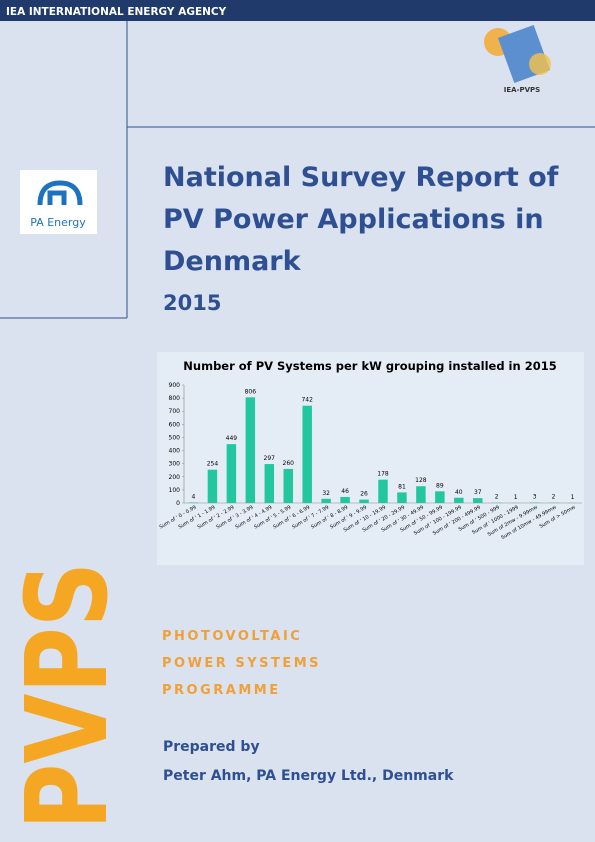  What do you see at coordinates (211, 747) in the screenshot?
I see `prepared-label: Prepared by` at bounding box center [211, 747].